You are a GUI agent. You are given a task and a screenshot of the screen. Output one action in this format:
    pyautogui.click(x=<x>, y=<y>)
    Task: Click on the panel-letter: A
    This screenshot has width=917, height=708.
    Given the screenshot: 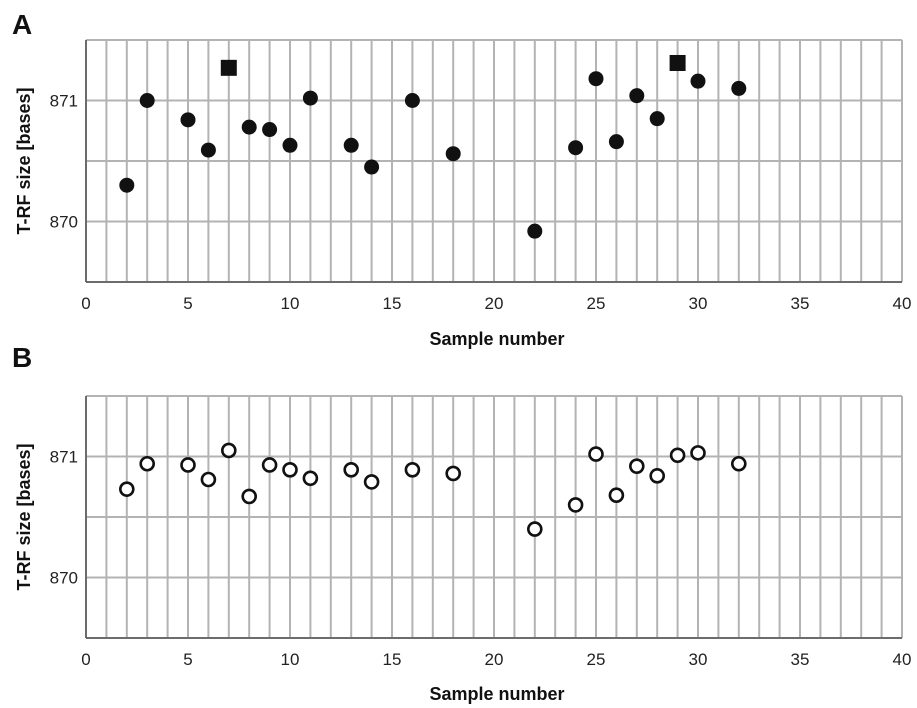 What is the action you would take?
    pyautogui.click(x=22, y=24)
    